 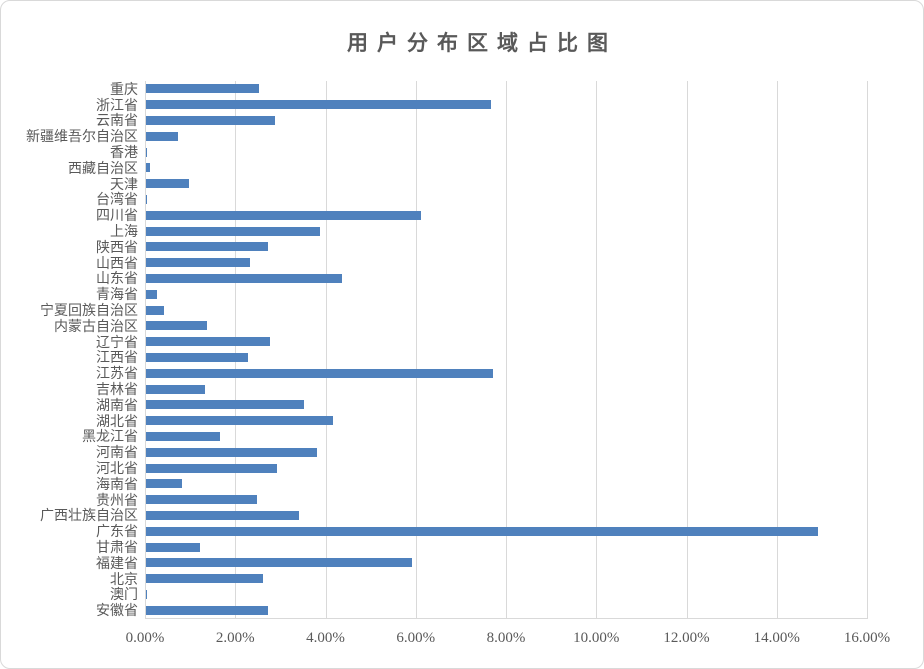 What do you see at coordinates (103, 167) in the screenshot?
I see `category-label: 西藏自治区` at bounding box center [103, 167].